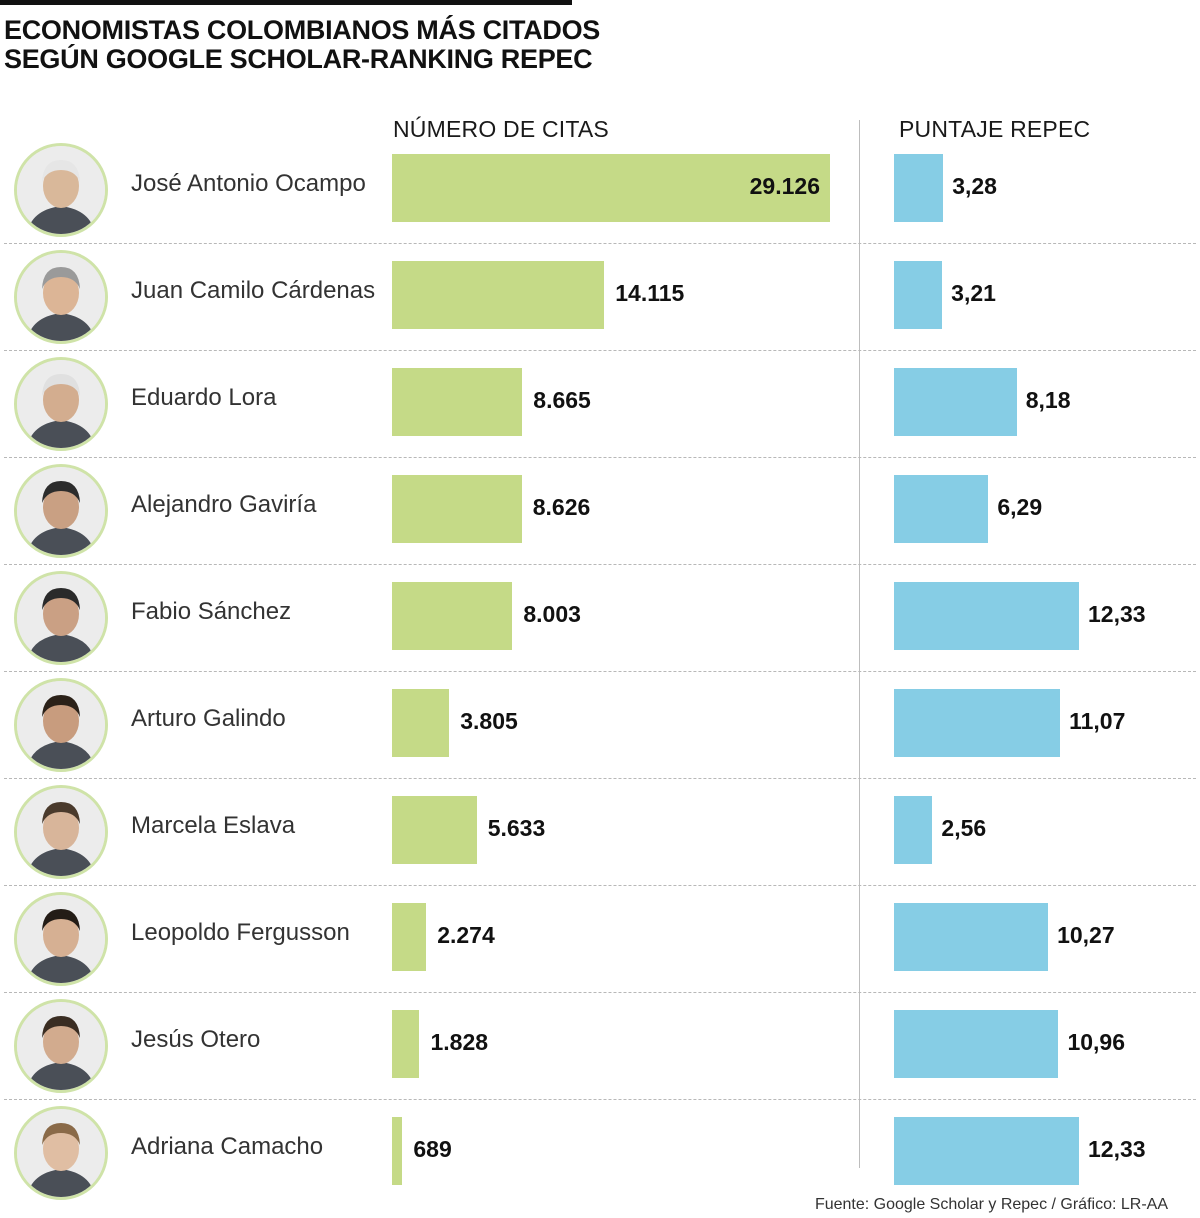 The image size is (1200, 1218). Describe the element at coordinates (516, 828) in the screenshot. I see `citations-value-label: 5.633` at that location.